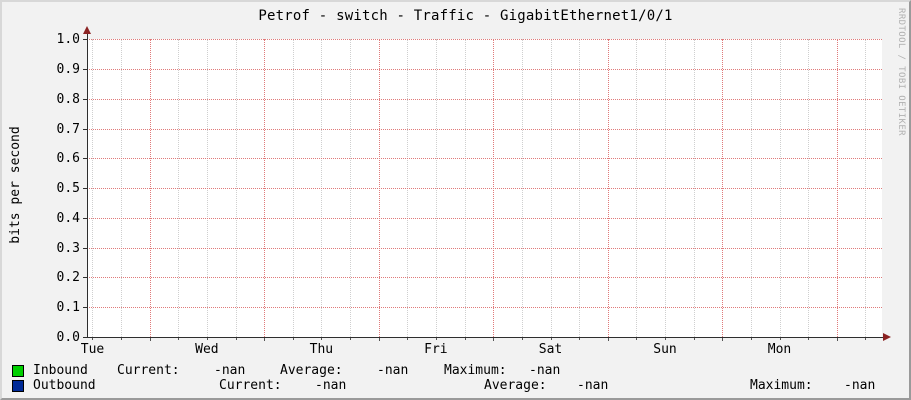  Describe the element at coordinates (901, 72) in the screenshot. I see `rrdtool-watermark: RRDTOOL / TOBI OETIKER` at that location.